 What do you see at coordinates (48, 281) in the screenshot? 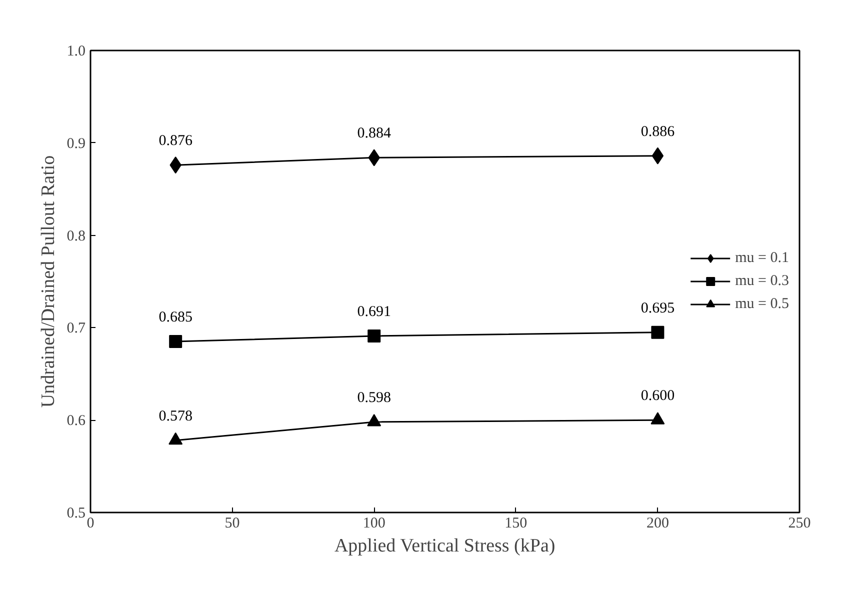
I see `y-axis-title: Undrained/Drained Pullout Ratio` at bounding box center [48, 281].